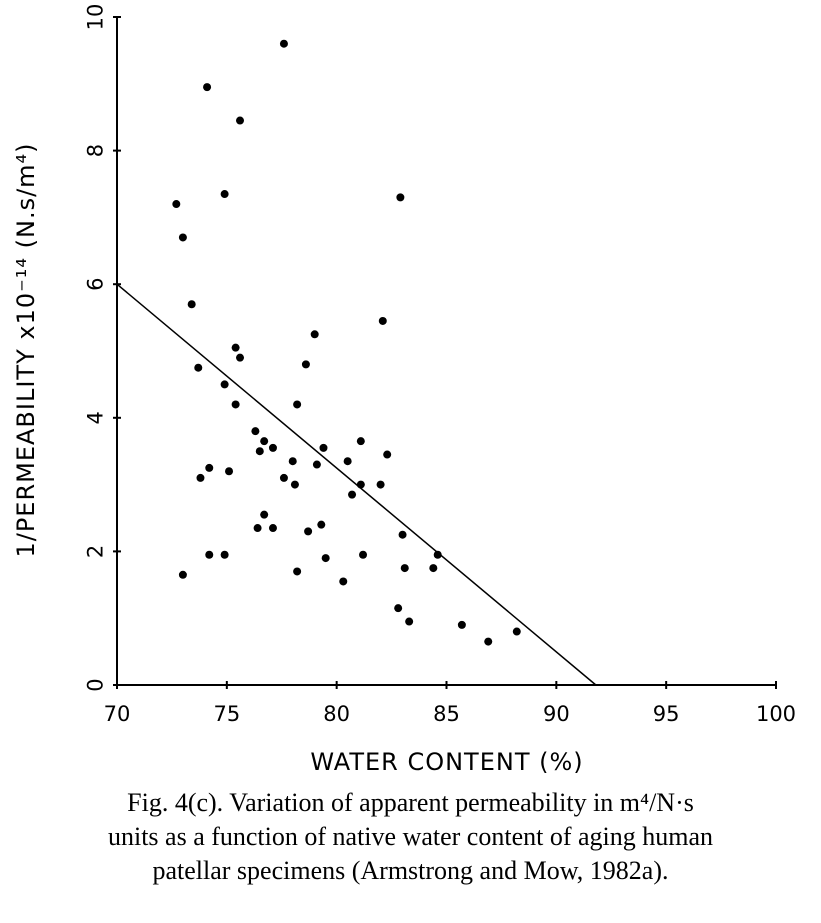 Image resolution: width=821 pixels, height=923 pixels. Describe the element at coordinates (446, 714) in the screenshot. I see `x-tick-label: 85` at that location.